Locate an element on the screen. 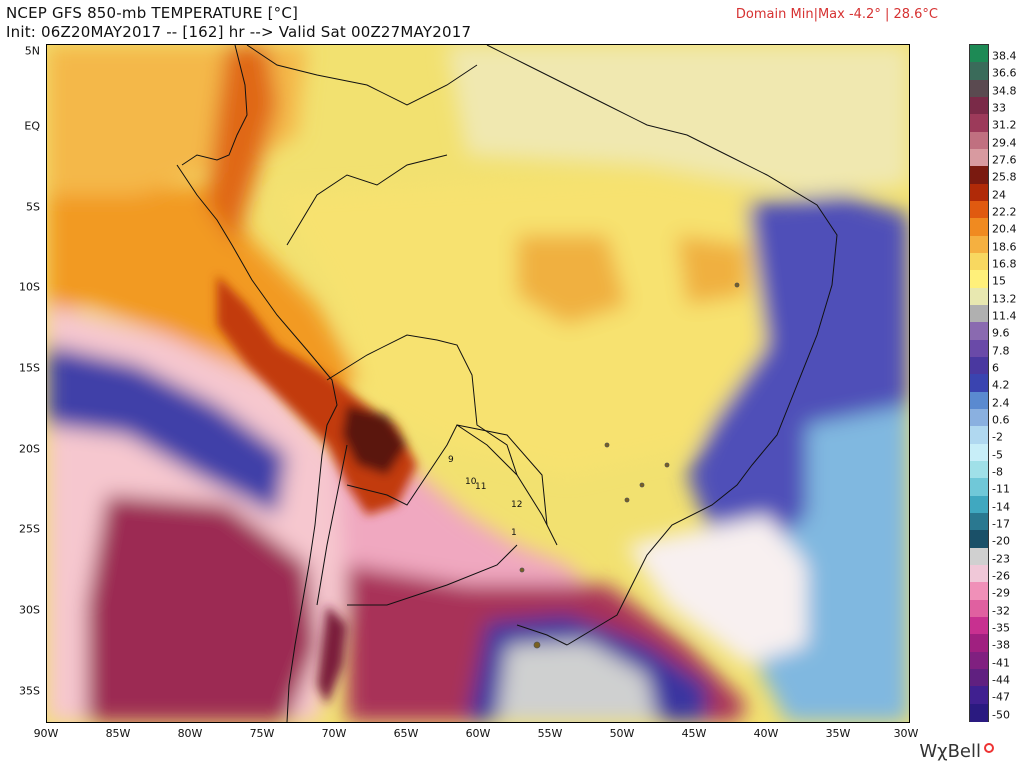 The height and width of the screenshot is (768, 1024). colorbar-label: -26 is located at coordinates (1001, 576).